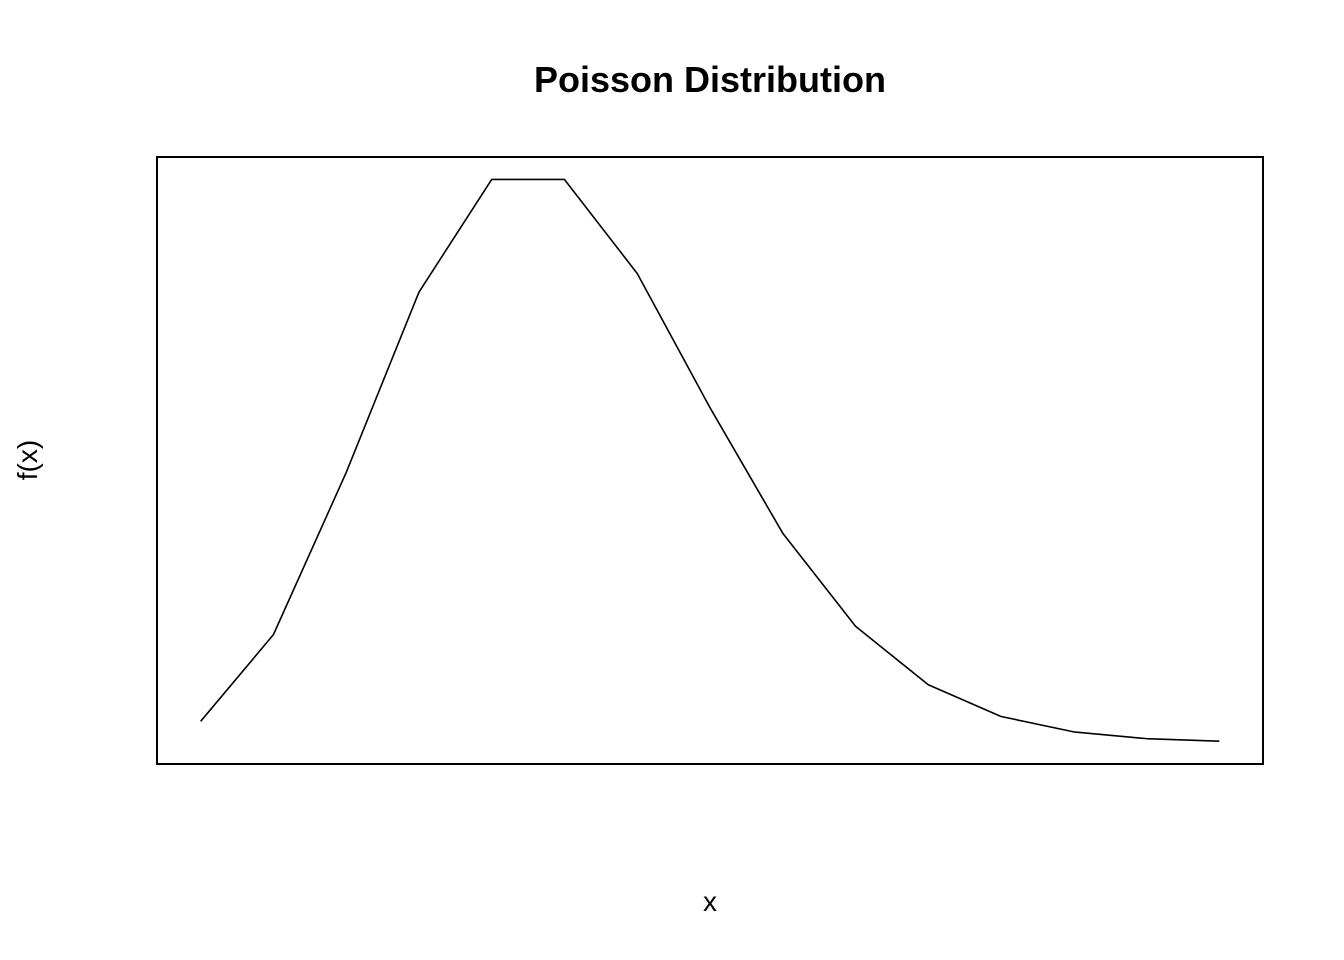 The width and height of the screenshot is (1344, 960). Describe the element at coordinates (27, 460) in the screenshot. I see `y-axis-label: f(x)` at that location.